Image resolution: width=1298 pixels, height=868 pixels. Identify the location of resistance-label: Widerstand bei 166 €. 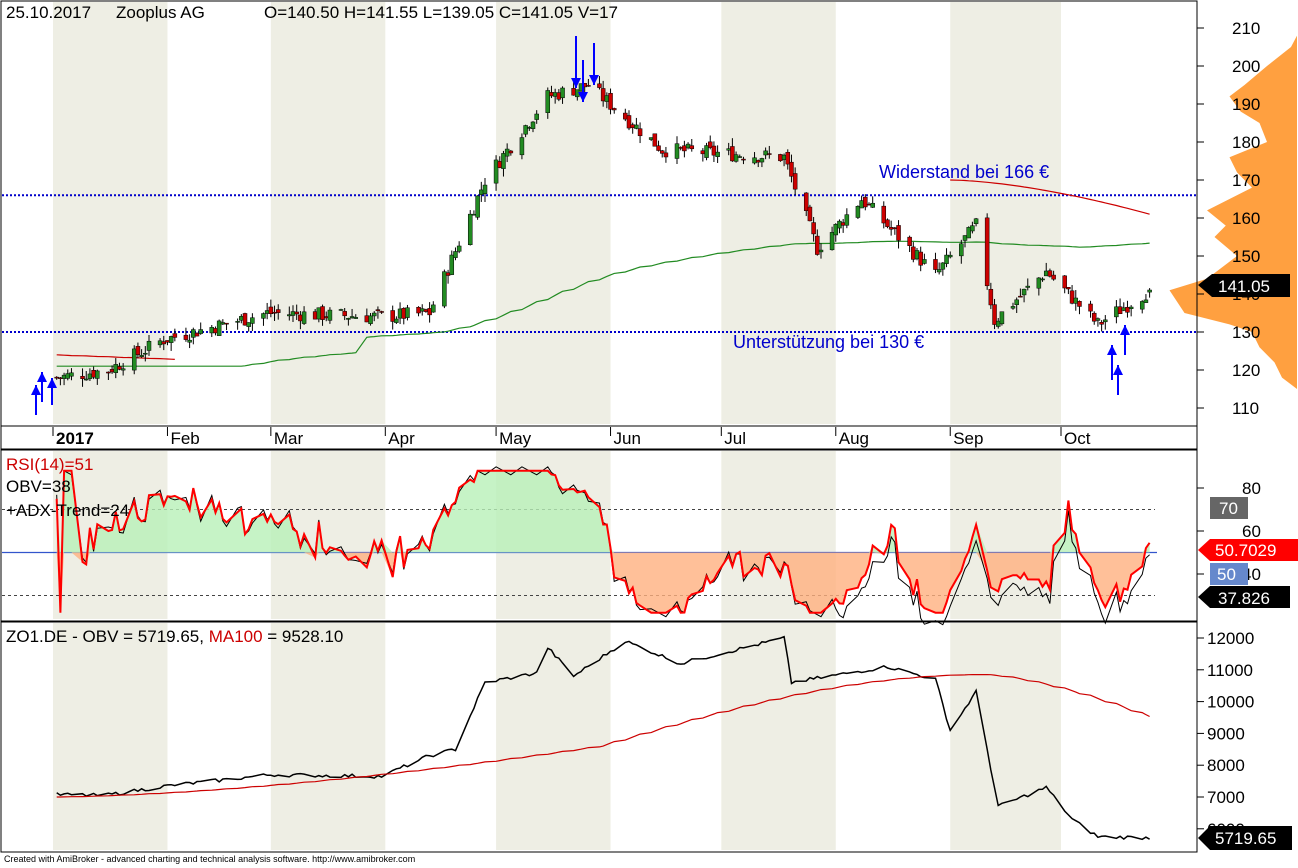
(964, 172).